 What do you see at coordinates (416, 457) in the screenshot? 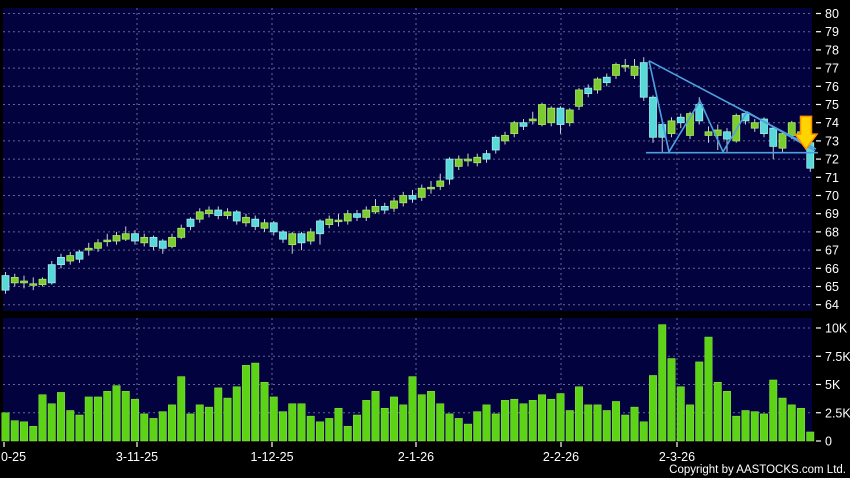
I see `x-axis-date-label: 2-1-26` at bounding box center [416, 457].